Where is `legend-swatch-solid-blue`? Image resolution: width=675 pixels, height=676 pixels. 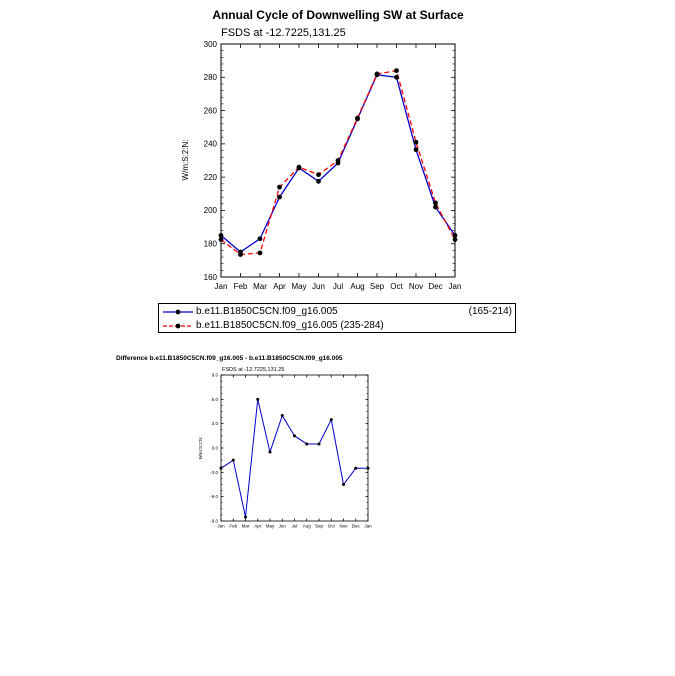 legend-swatch-solid-blue is located at coordinates (178, 312).